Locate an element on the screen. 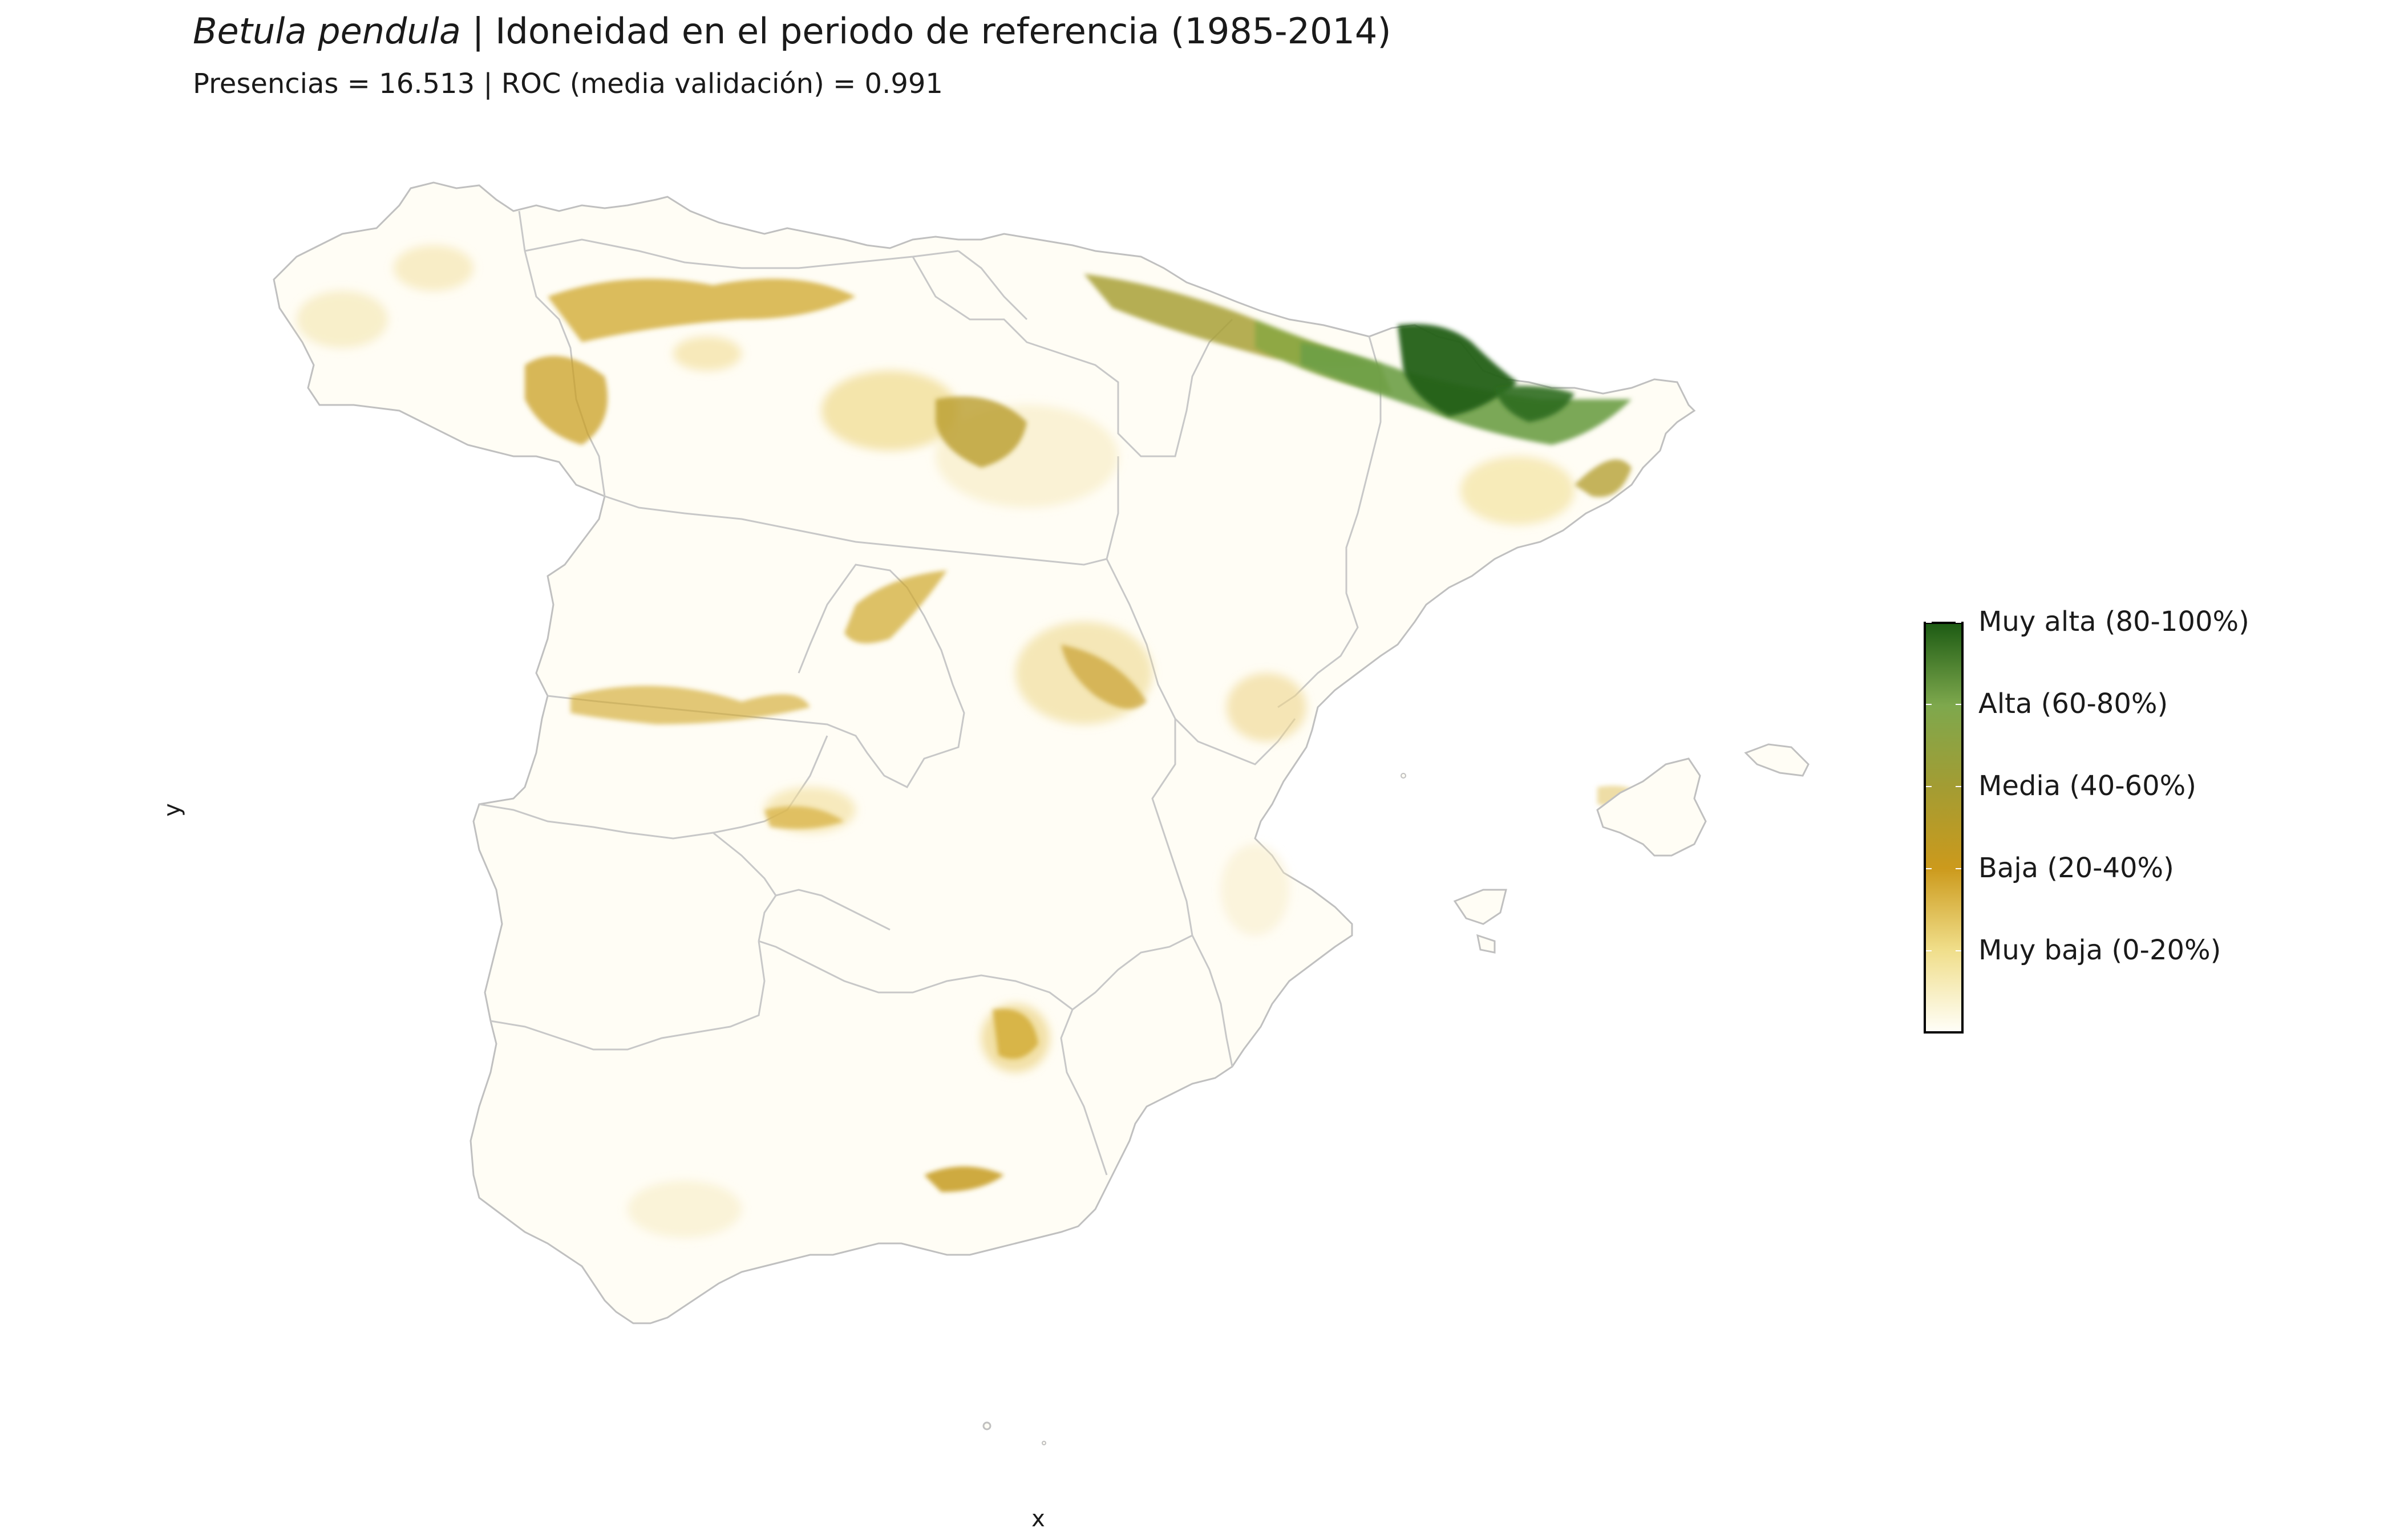  formentera is located at coordinates (1486, 944).